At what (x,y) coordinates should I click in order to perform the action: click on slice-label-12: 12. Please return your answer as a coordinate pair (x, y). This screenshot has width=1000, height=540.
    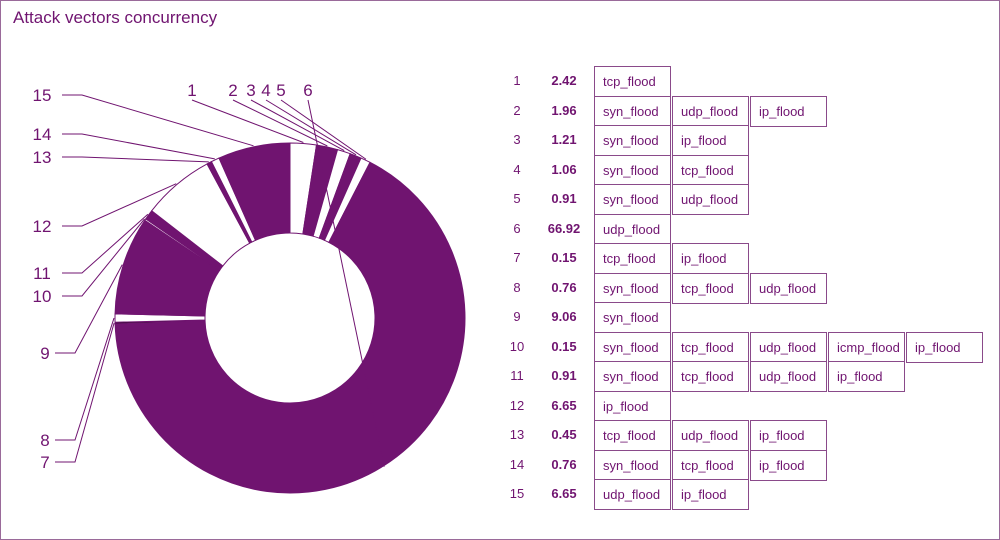
    Looking at the image, I should click on (42, 226).